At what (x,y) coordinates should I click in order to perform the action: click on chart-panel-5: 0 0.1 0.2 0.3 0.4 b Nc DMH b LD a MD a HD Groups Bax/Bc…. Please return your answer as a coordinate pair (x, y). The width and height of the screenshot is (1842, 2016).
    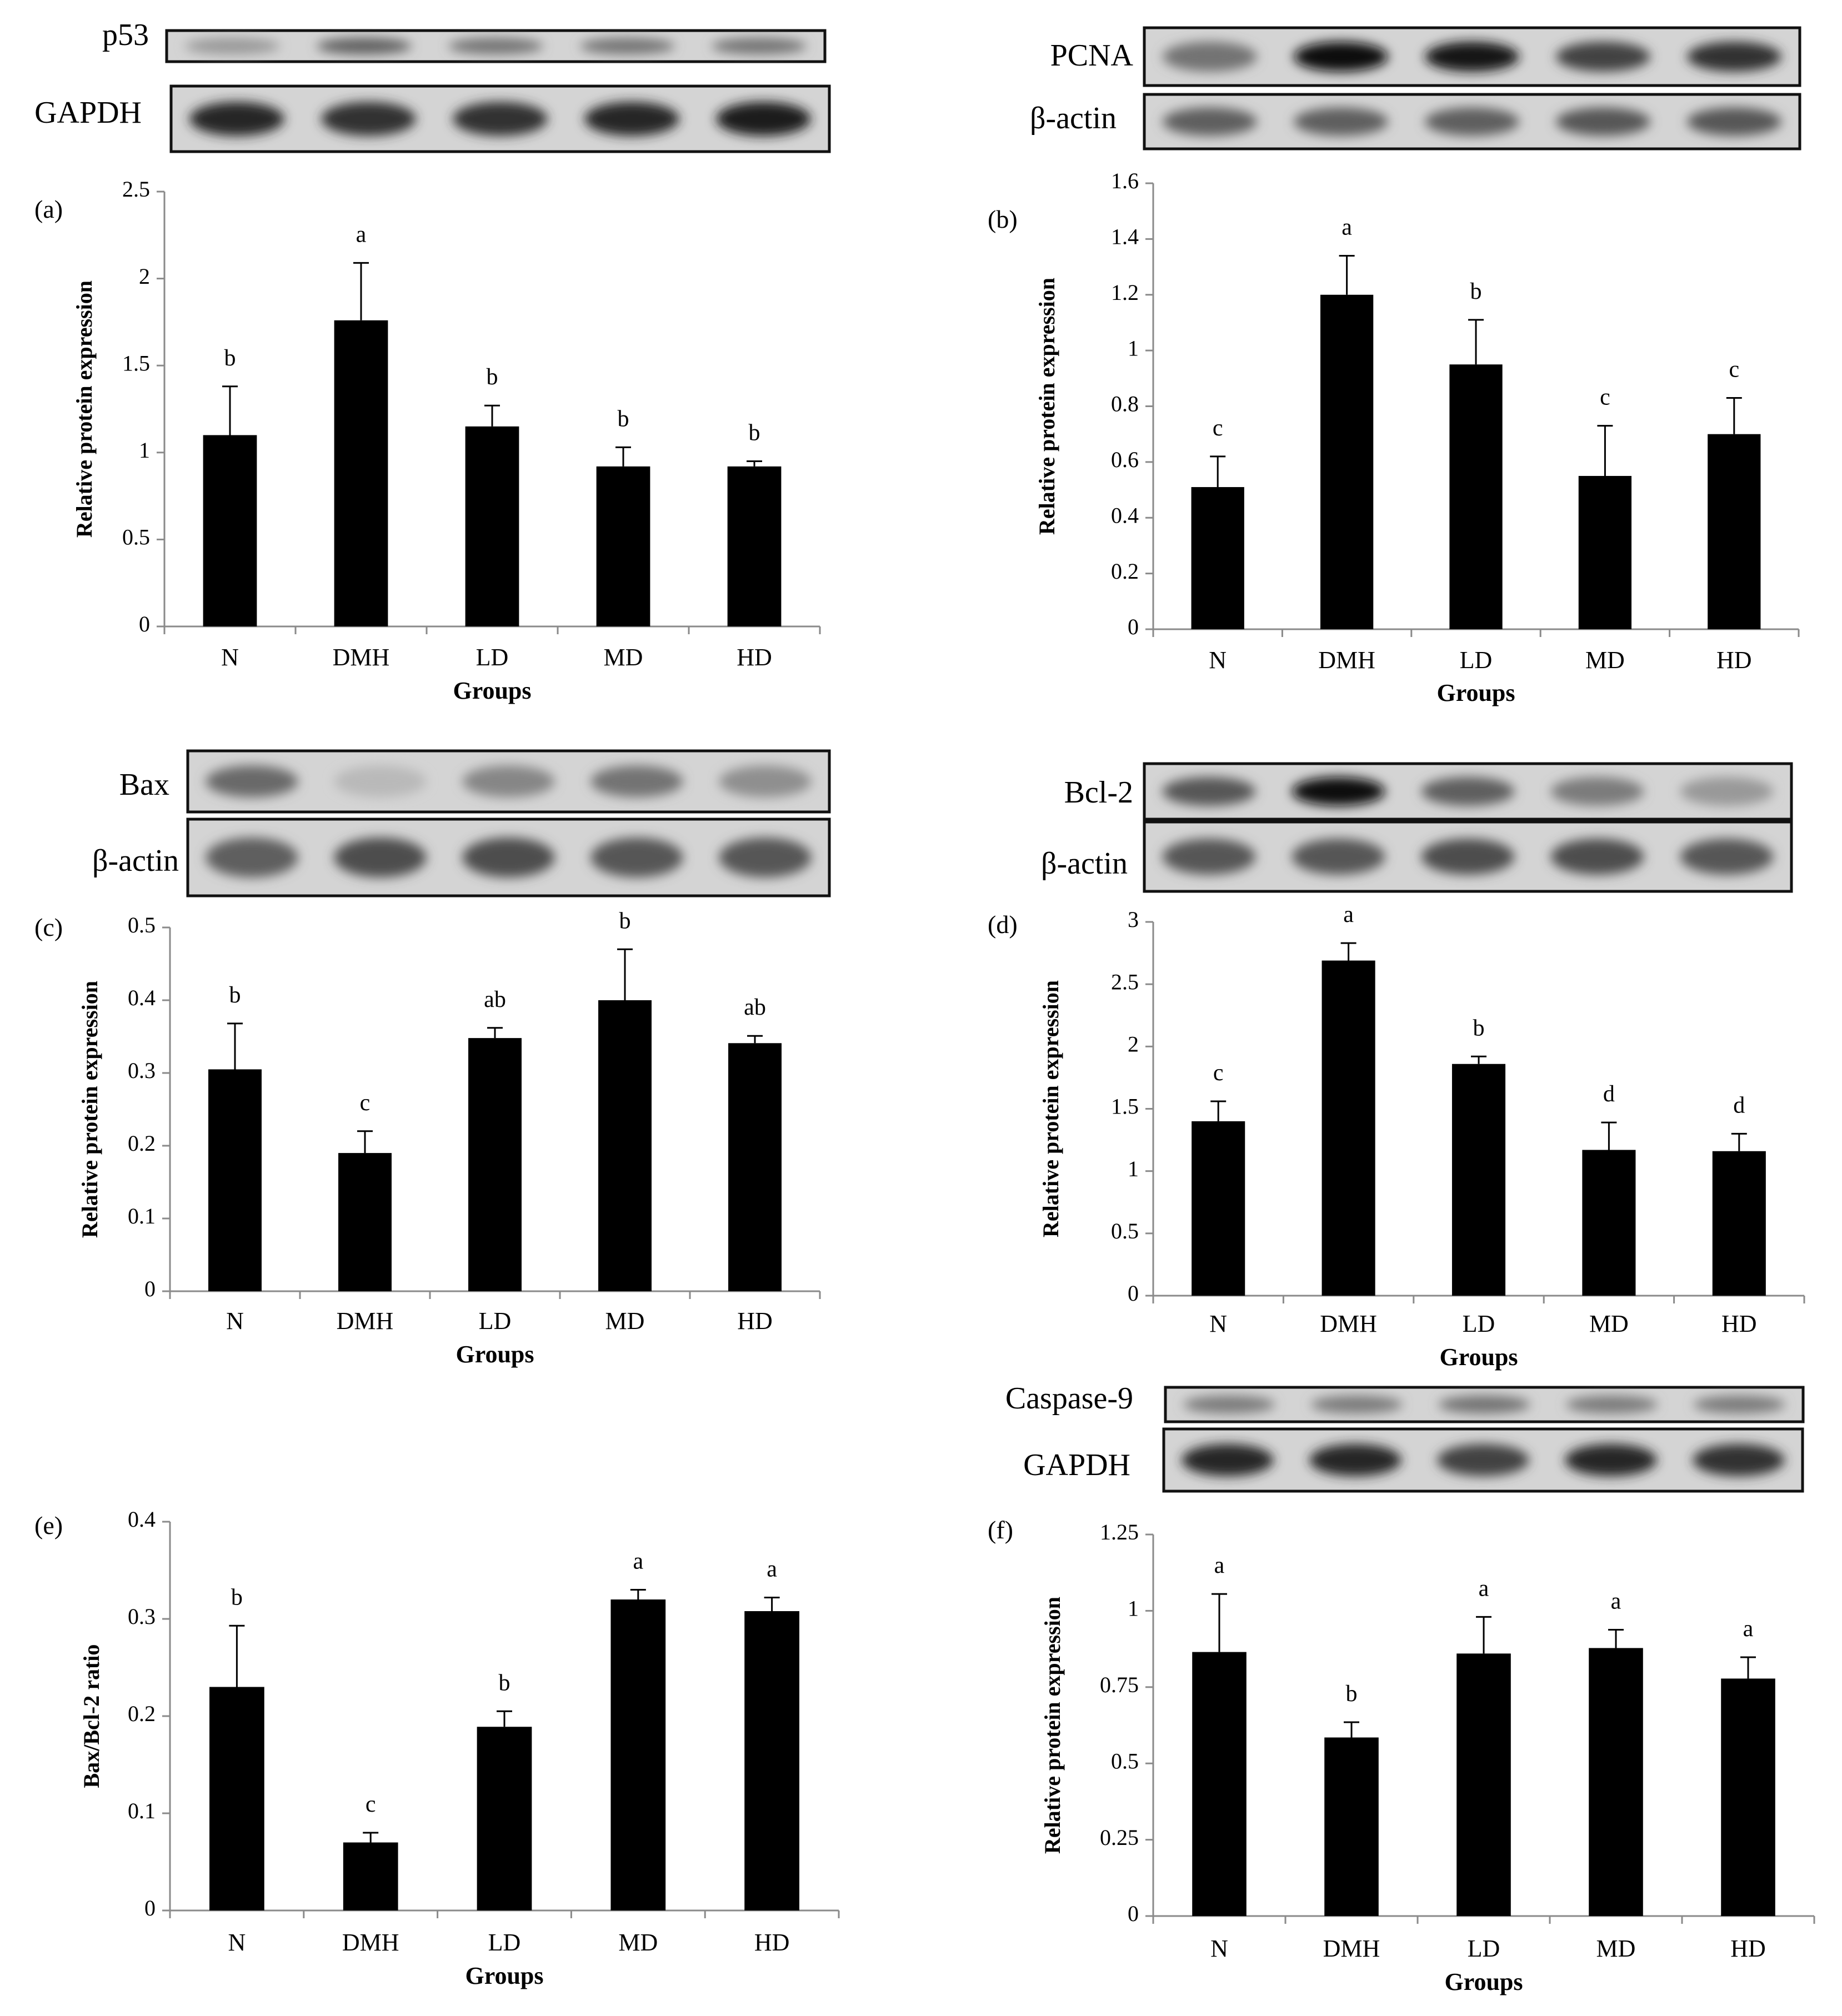
    Looking at the image, I should click on (437, 1748).